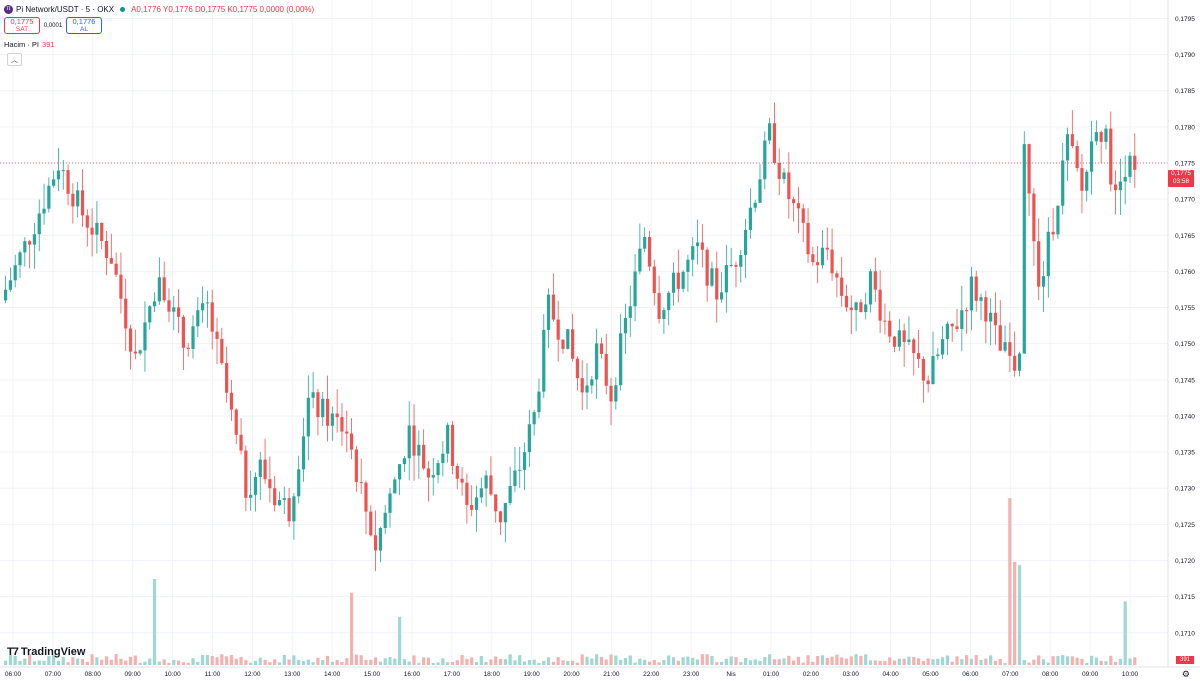 The image size is (1200, 681). I want to click on price-tick-label: 0,1745, so click(1185, 380).